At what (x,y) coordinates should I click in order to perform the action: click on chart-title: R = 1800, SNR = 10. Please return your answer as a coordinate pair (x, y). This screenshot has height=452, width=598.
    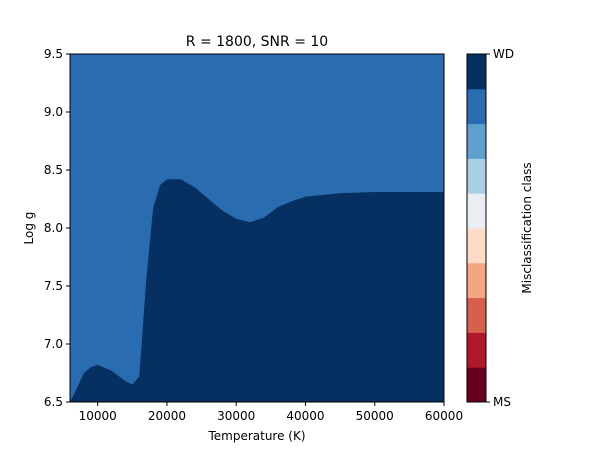
    Looking at the image, I should click on (257, 42).